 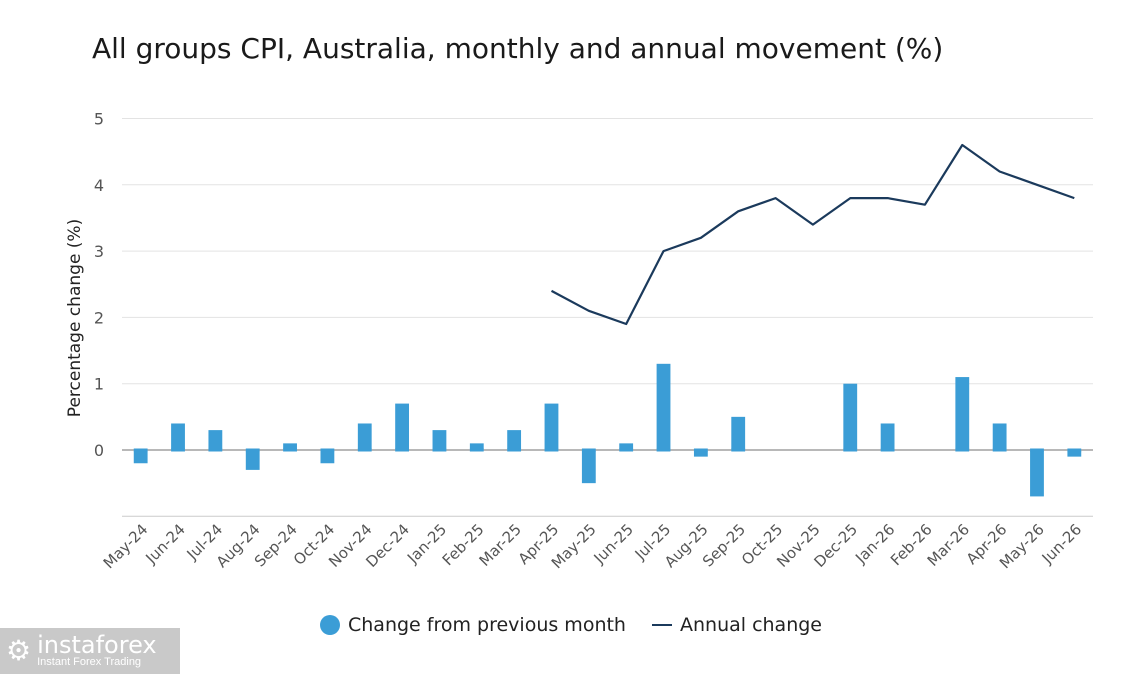 I want to click on watermark-logo: ⚙ instaforex Instant Forex Trading, so click(x=90, y=651).